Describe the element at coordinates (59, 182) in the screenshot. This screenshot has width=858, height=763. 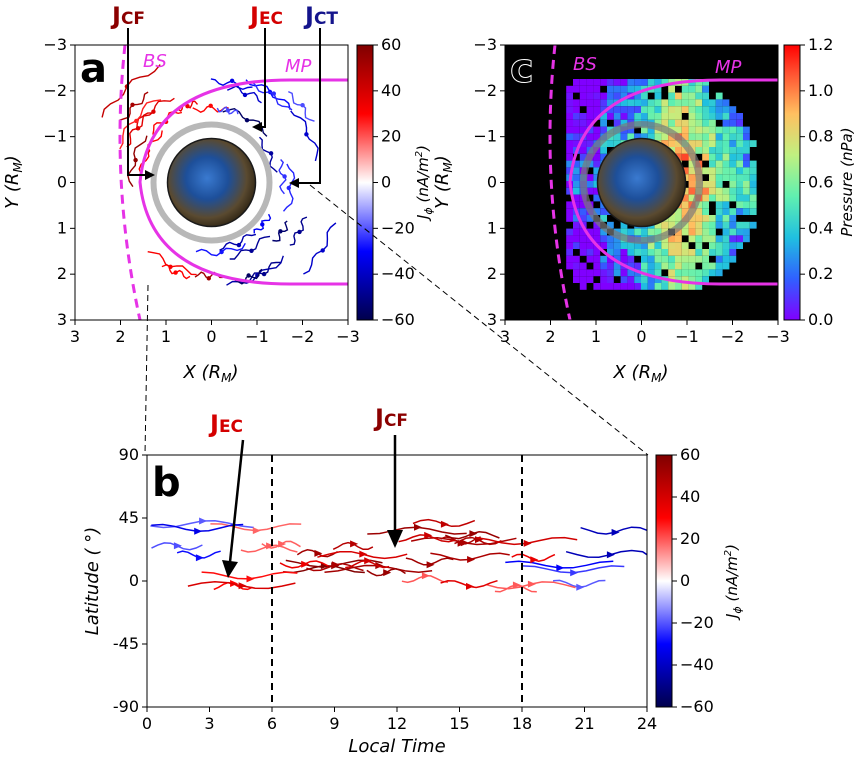
I see `panel-a-yticks: −3 −2 −1 0 1 2 3` at that location.